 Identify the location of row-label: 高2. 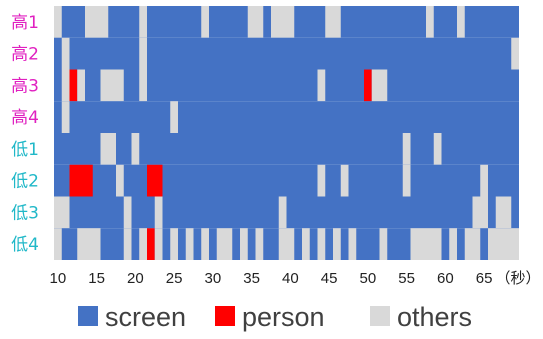
(25, 55).